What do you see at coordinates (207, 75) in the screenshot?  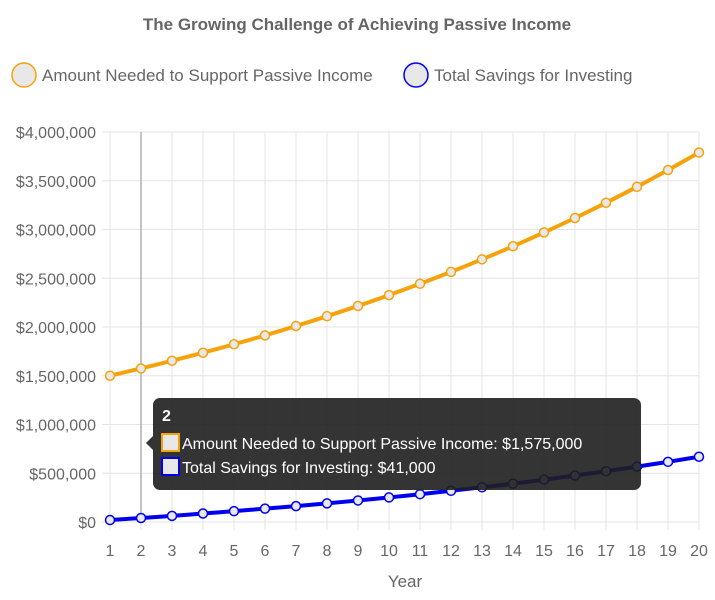 I see `legend-label: Amount Needed to Support Passive Income` at bounding box center [207, 75].